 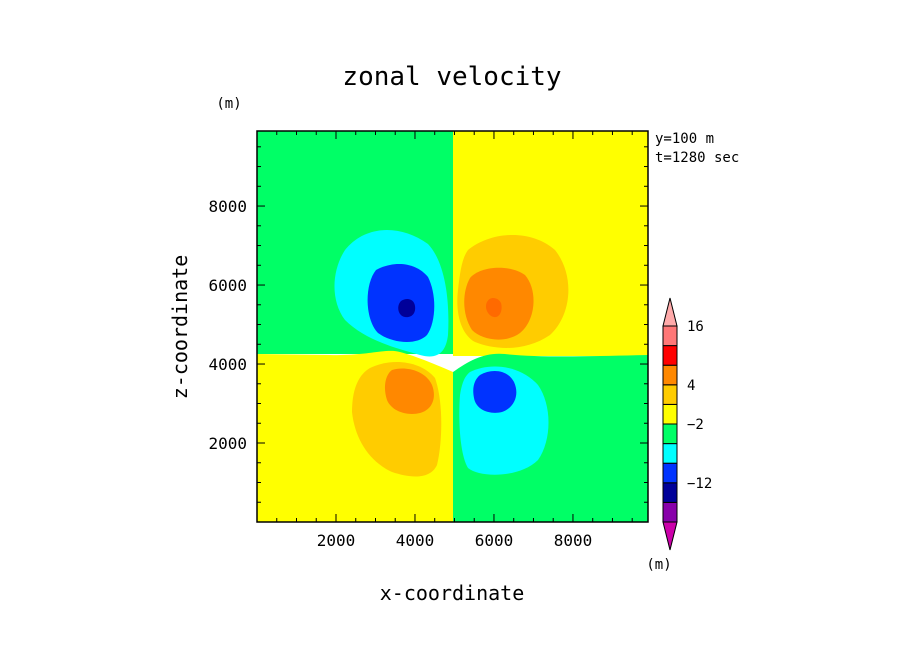 What do you see at coordinates (495, 391) in the screenshot?
I see `contour-lr-blue` at bounding box center [495, 391].